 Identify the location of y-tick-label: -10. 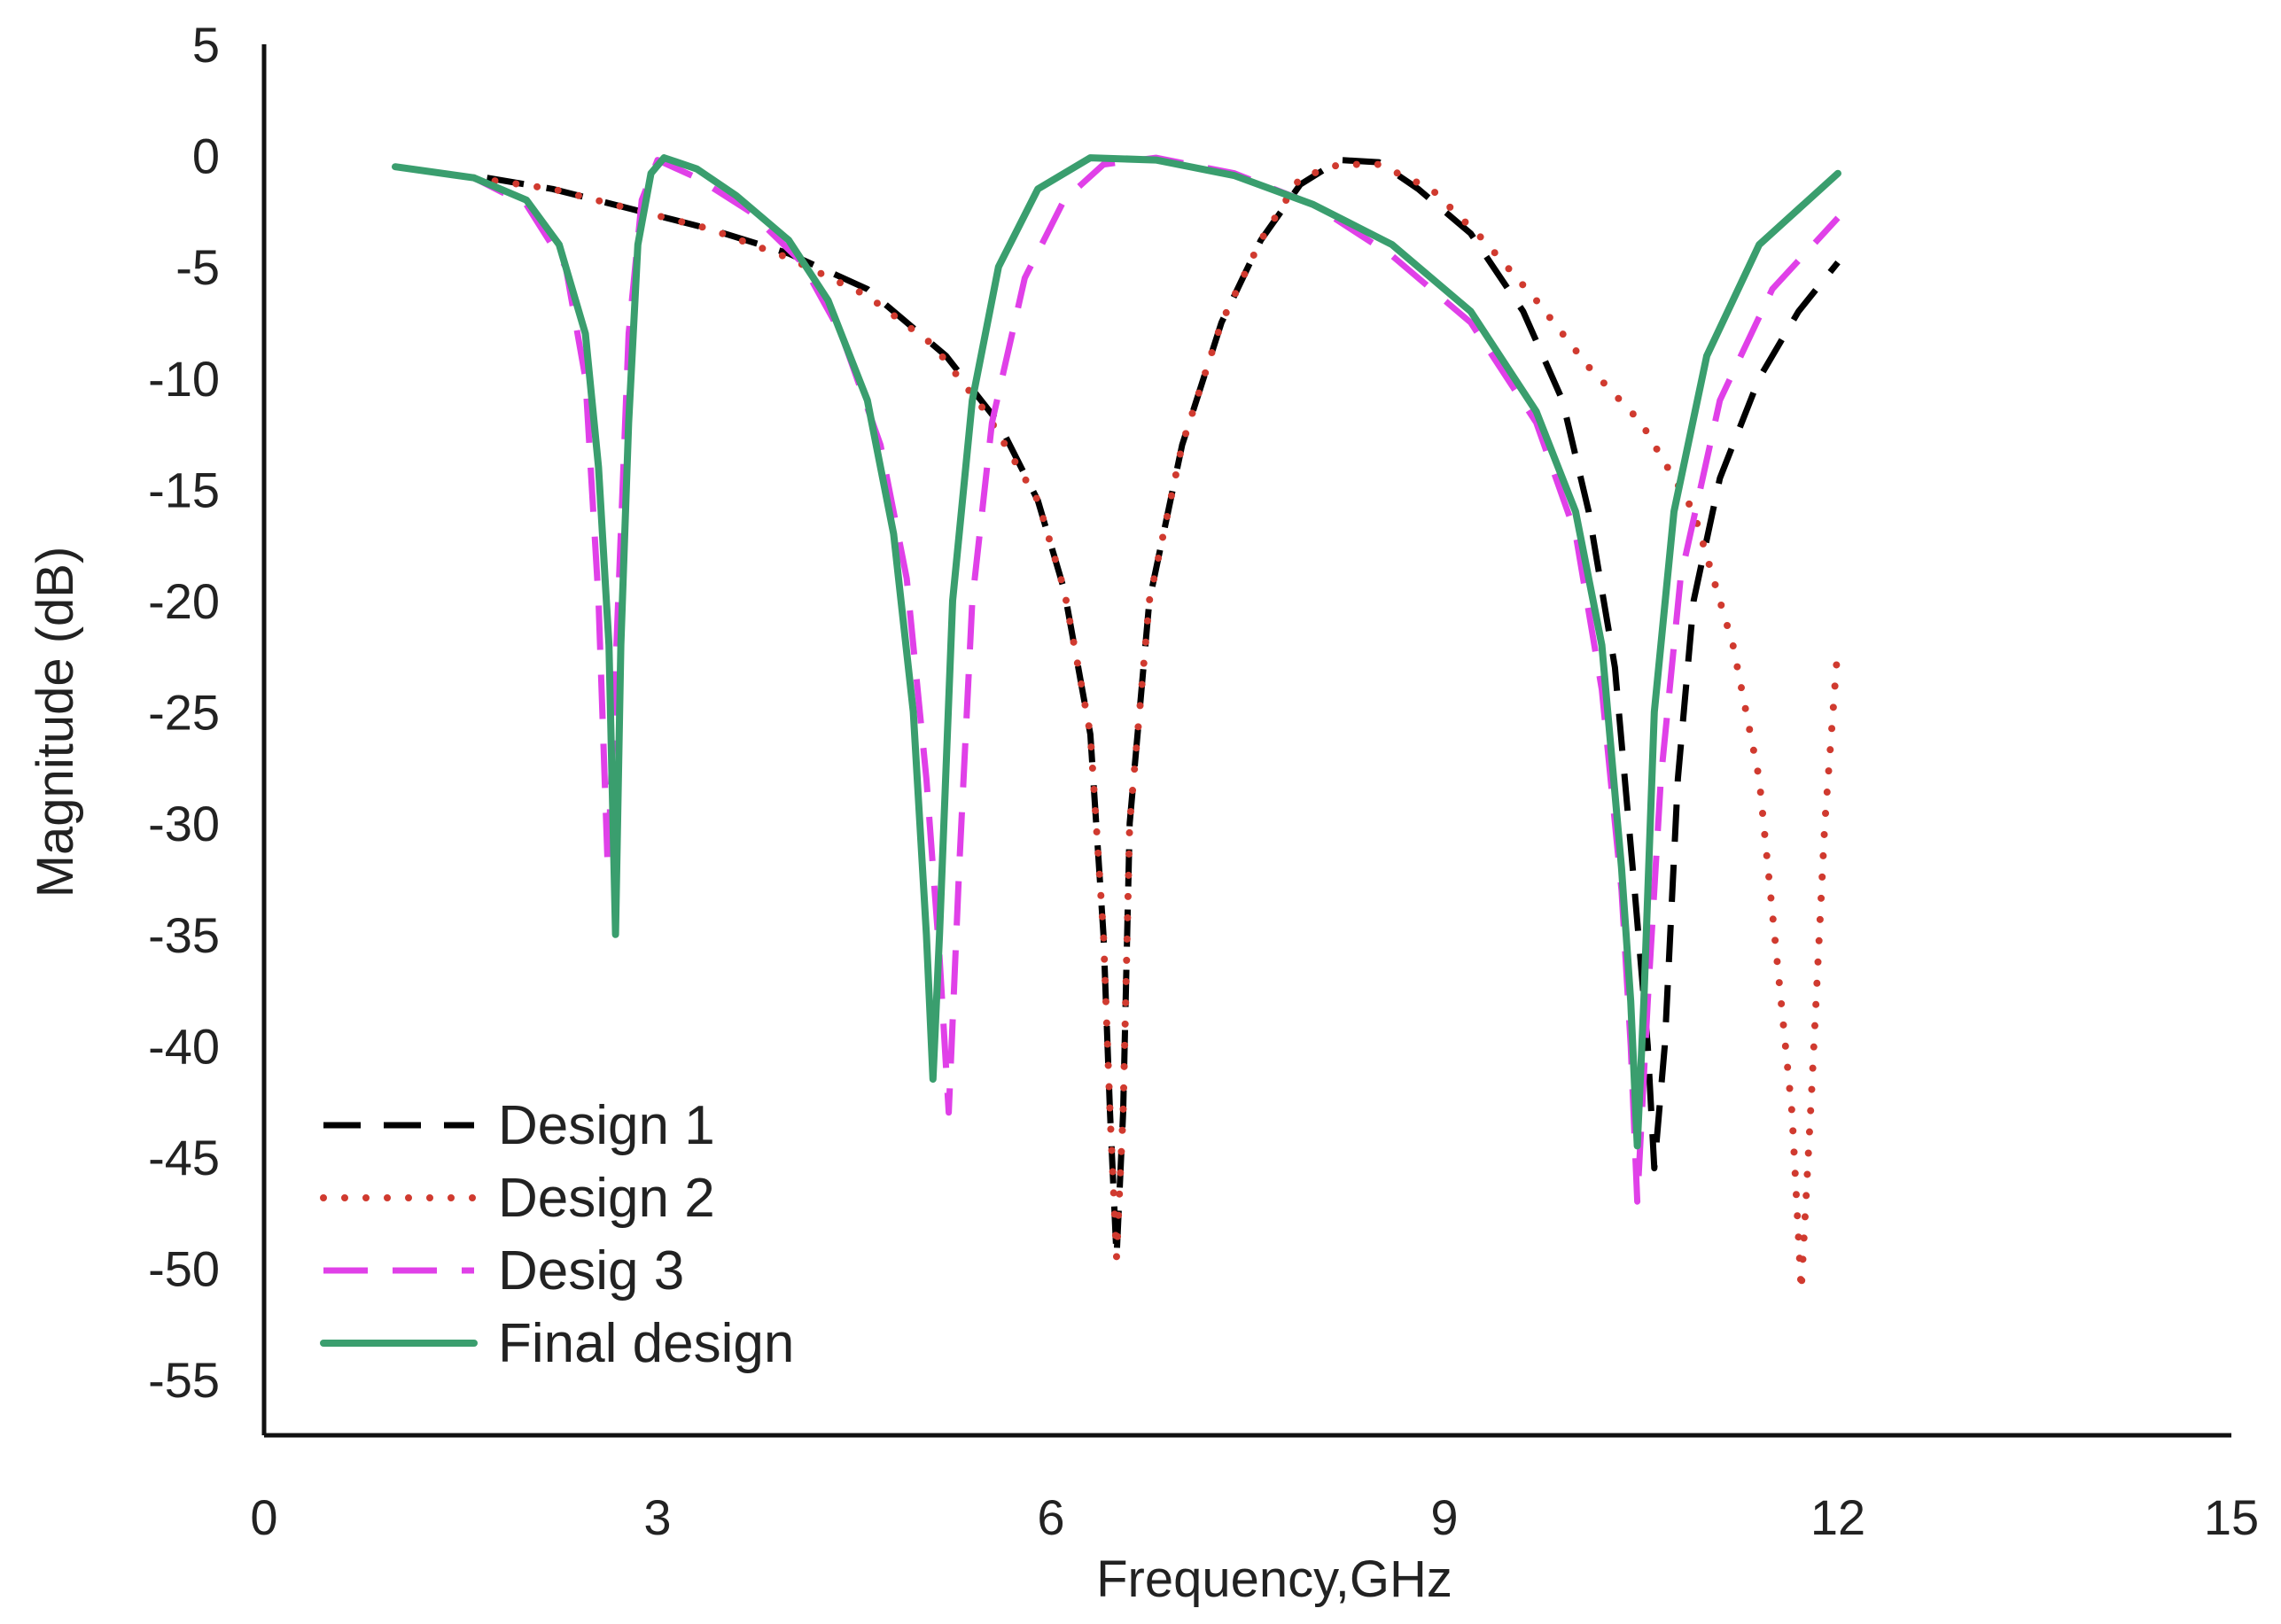
(184, 379).